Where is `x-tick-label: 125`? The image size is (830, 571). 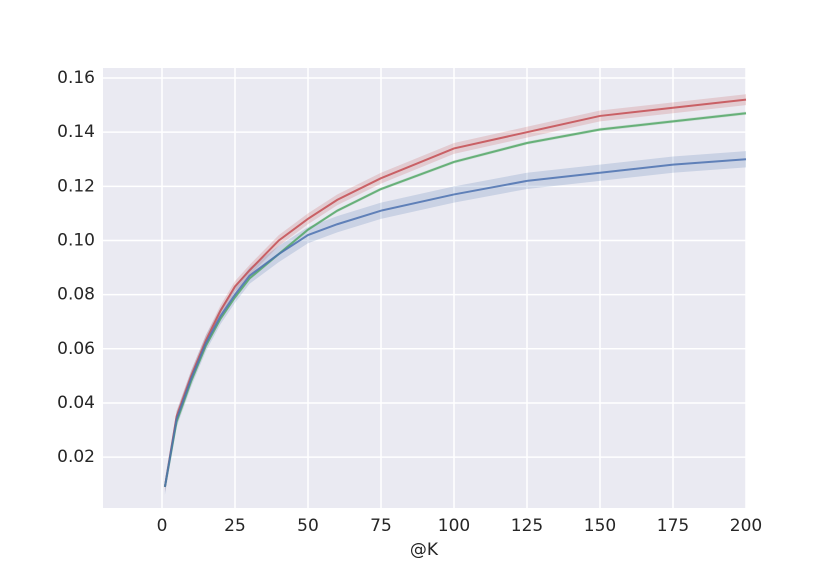 x-tick-label: 125 is located at coordinates (527, 526).